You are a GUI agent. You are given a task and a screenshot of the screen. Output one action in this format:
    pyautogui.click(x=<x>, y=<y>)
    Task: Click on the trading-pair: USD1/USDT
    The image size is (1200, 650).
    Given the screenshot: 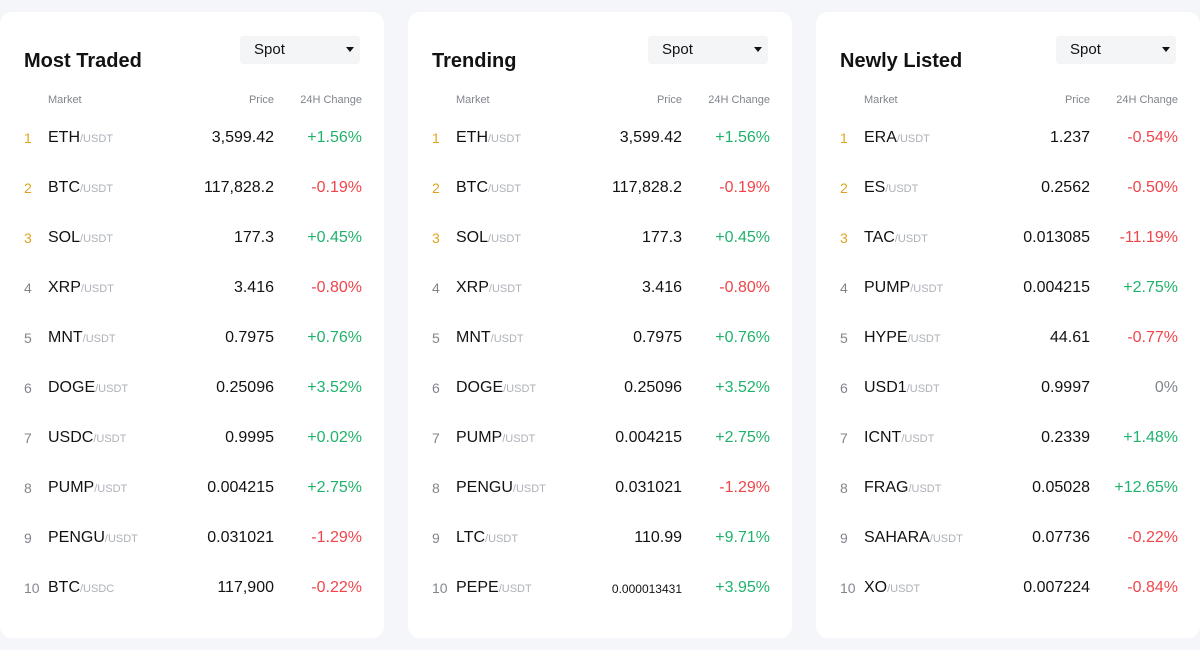 What is the action you would take?
    pyautogui.click(x=902, y=388)
    